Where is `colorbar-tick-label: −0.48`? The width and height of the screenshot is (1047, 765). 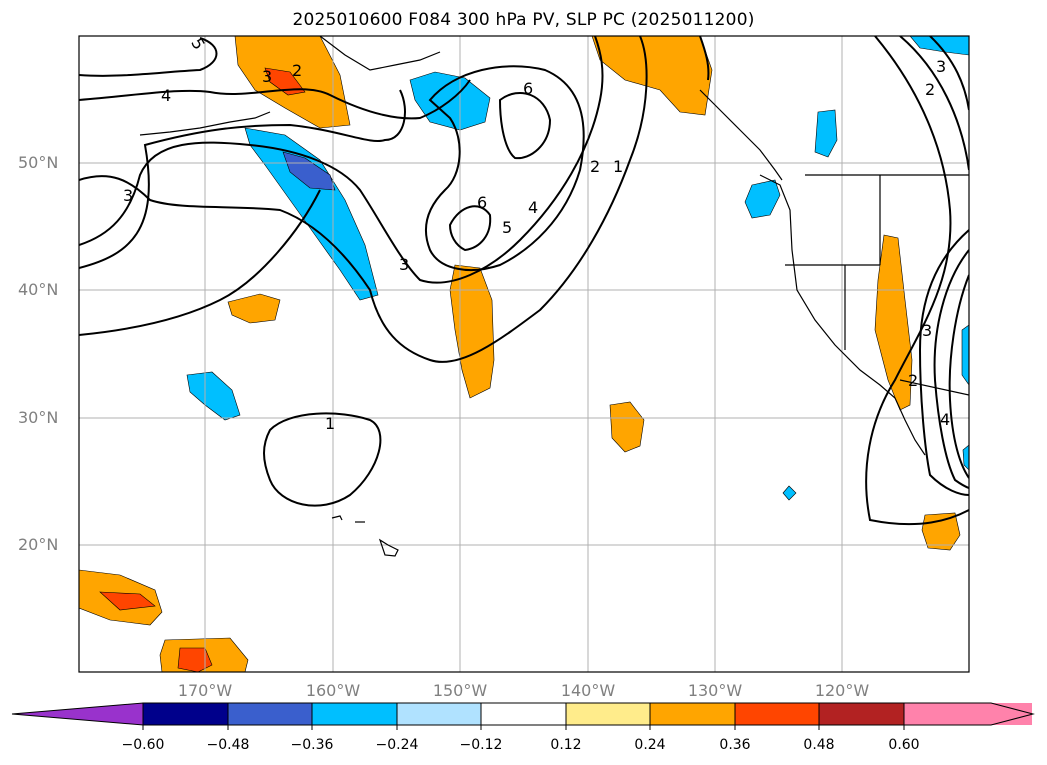 colorbar-tick-label: −0.48 is located at coordinates (228, 745).